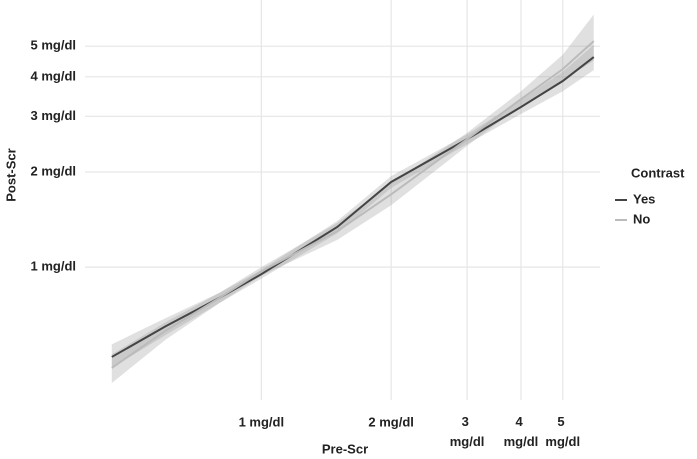 The height and width of the screenshot is (459, 697). Describe the element at coordinates (53, 170) in the screenshot. I see `y-tick-label: 2 mg/dl` at that location.